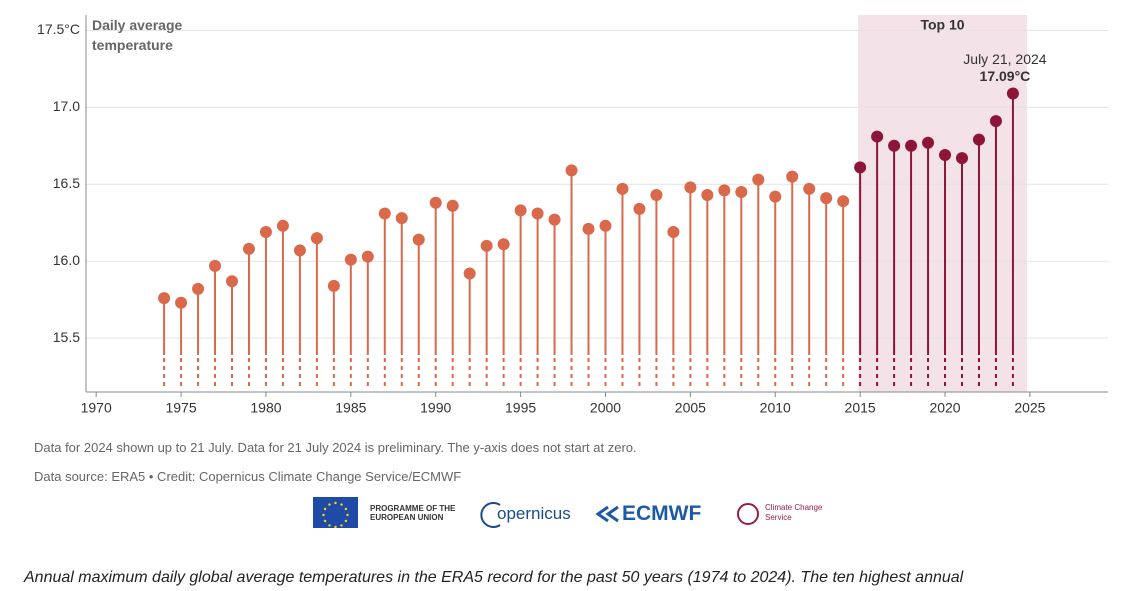 The image size is (1128, 591). What do you see at coordinates (1029, 408) in the screenshot?
I see `x-tick-label: 2025` at bounding box center [1029, 408].